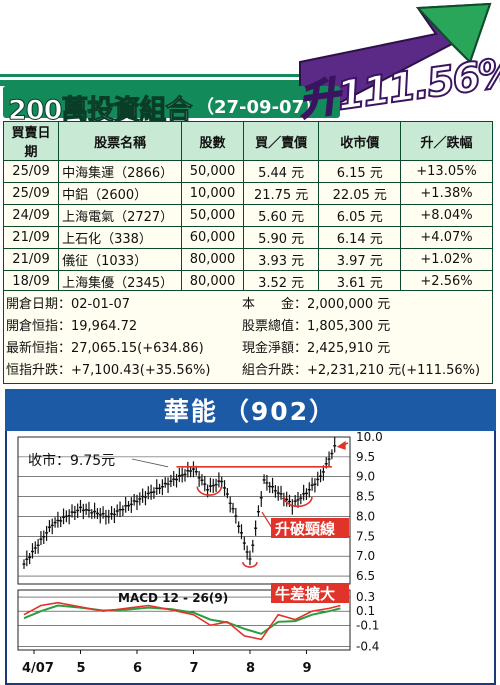 This screenshot has width=500, height=685. I want to click on breakout-label-box, so click(310, 528).